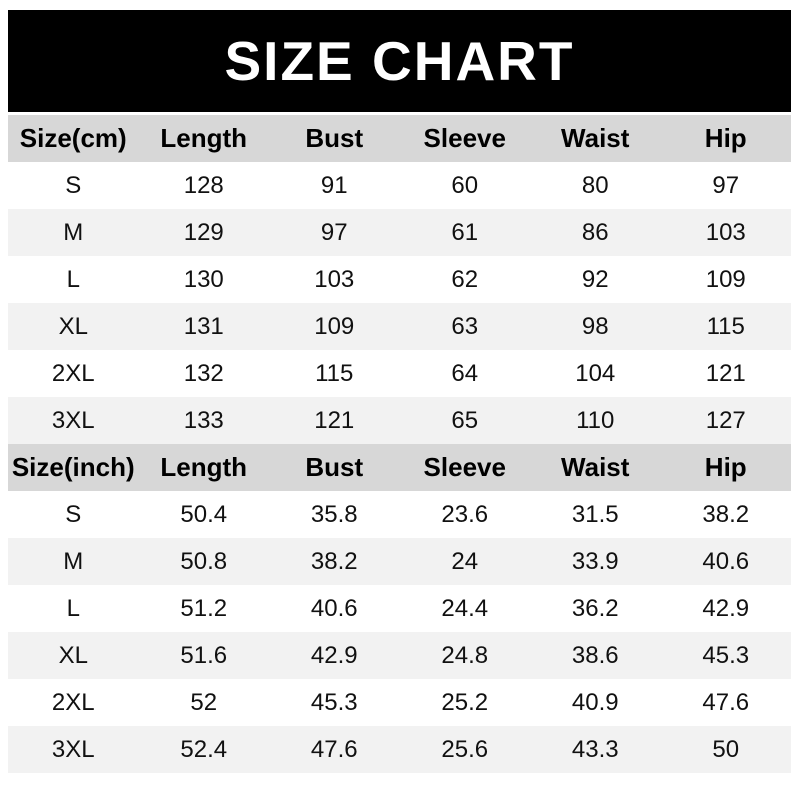 This screenshot has width=800, height=800. What do you see at coordinates (73, 232) in the screenshot?
I see `size-label: M` at bounding box center [73, 232].